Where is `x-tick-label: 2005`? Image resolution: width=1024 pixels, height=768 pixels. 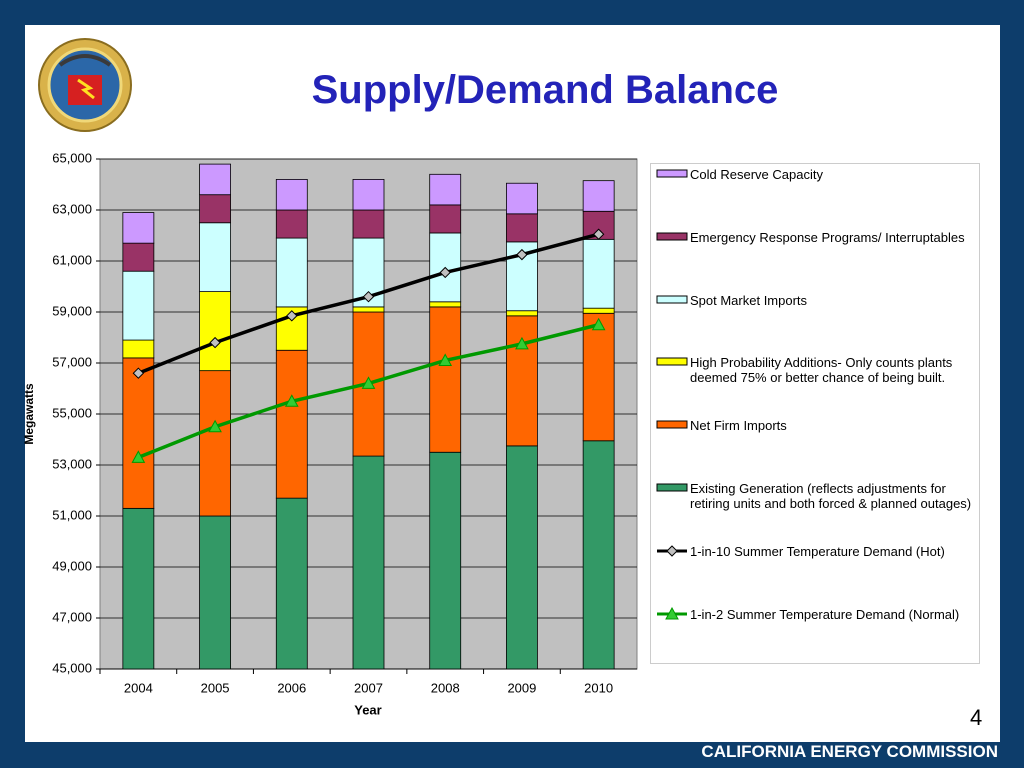 x-tick-label: 2005 is located at coordinates (215, 687).